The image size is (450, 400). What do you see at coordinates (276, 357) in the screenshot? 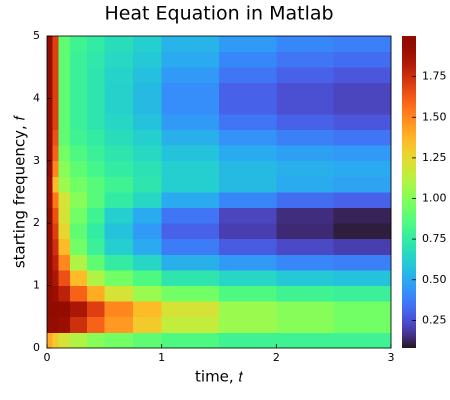
I see `x-tick-label: 2` at bounding box center [276, 357].